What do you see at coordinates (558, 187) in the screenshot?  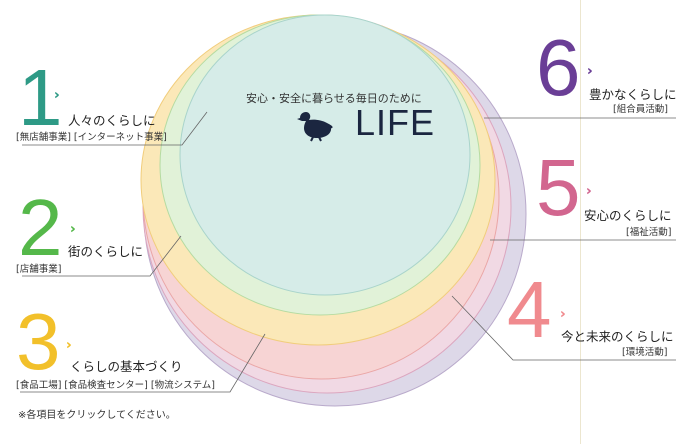 I see `item-5-number: 5` at bounding box center [558, 187].